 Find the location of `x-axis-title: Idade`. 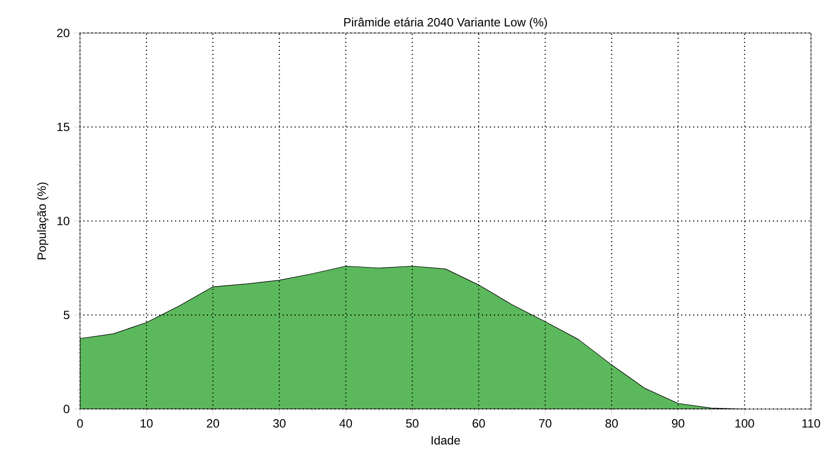

x-axis-title: Idade is located at coordinates (446, 440).